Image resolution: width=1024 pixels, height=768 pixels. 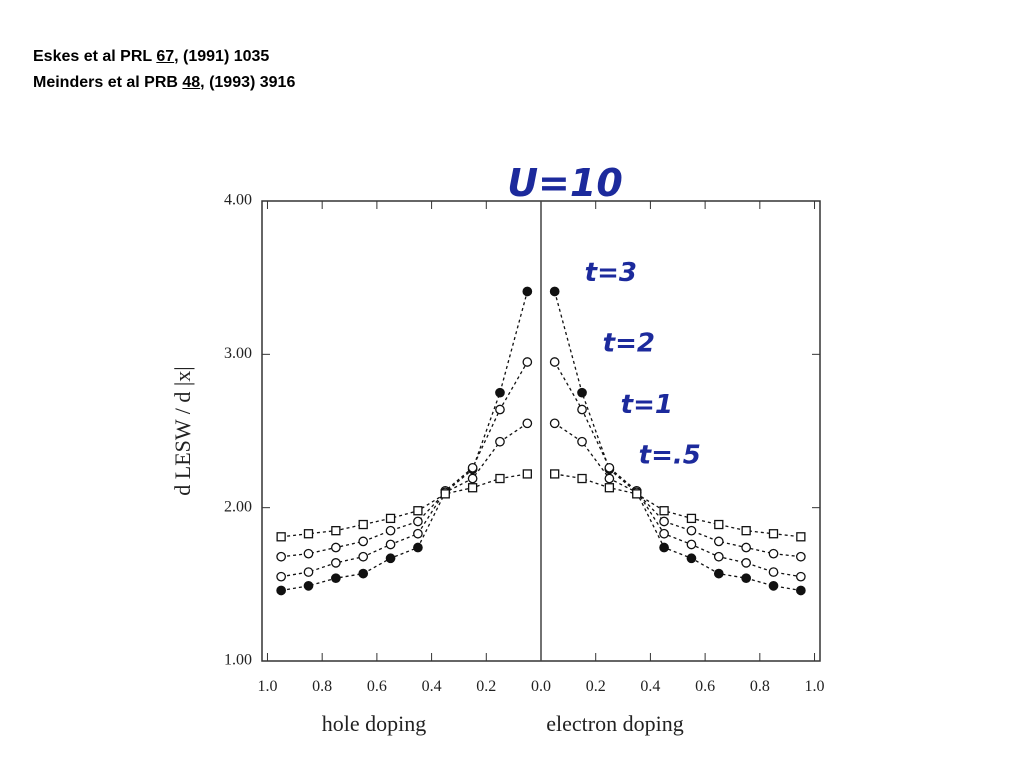 What do you see at coordinates (238, 200) in the screenshot?
I see `y-tick-label: 4.00` at bounding box center [238, 200].